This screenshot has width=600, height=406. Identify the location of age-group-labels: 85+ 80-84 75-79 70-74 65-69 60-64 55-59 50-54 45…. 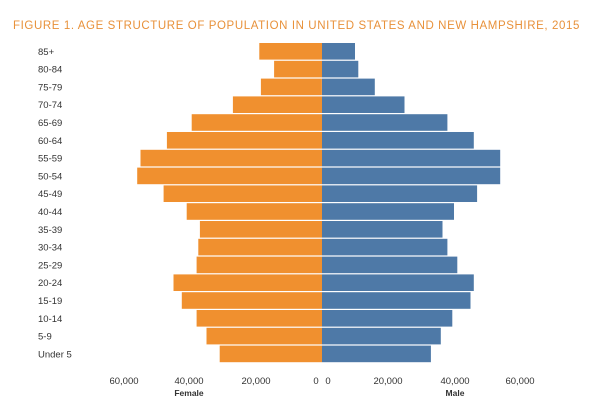
(55, 204).